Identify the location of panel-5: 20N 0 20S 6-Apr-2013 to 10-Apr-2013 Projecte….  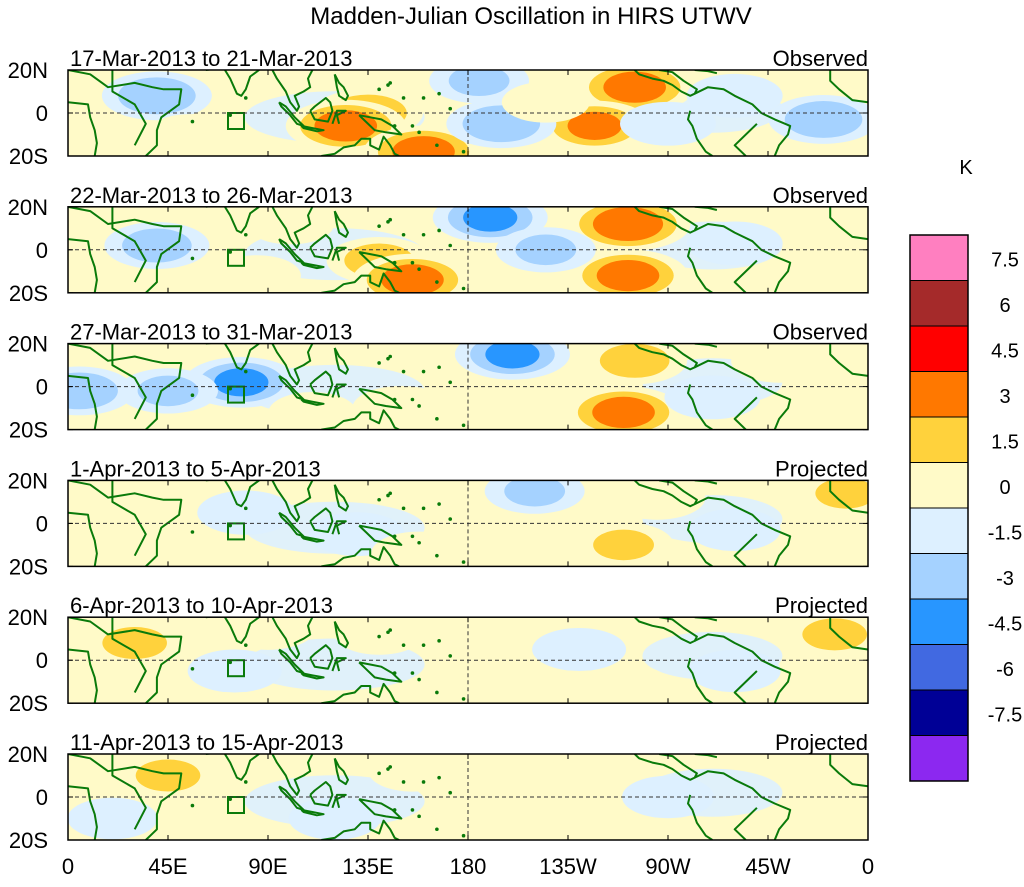
(438, 654).